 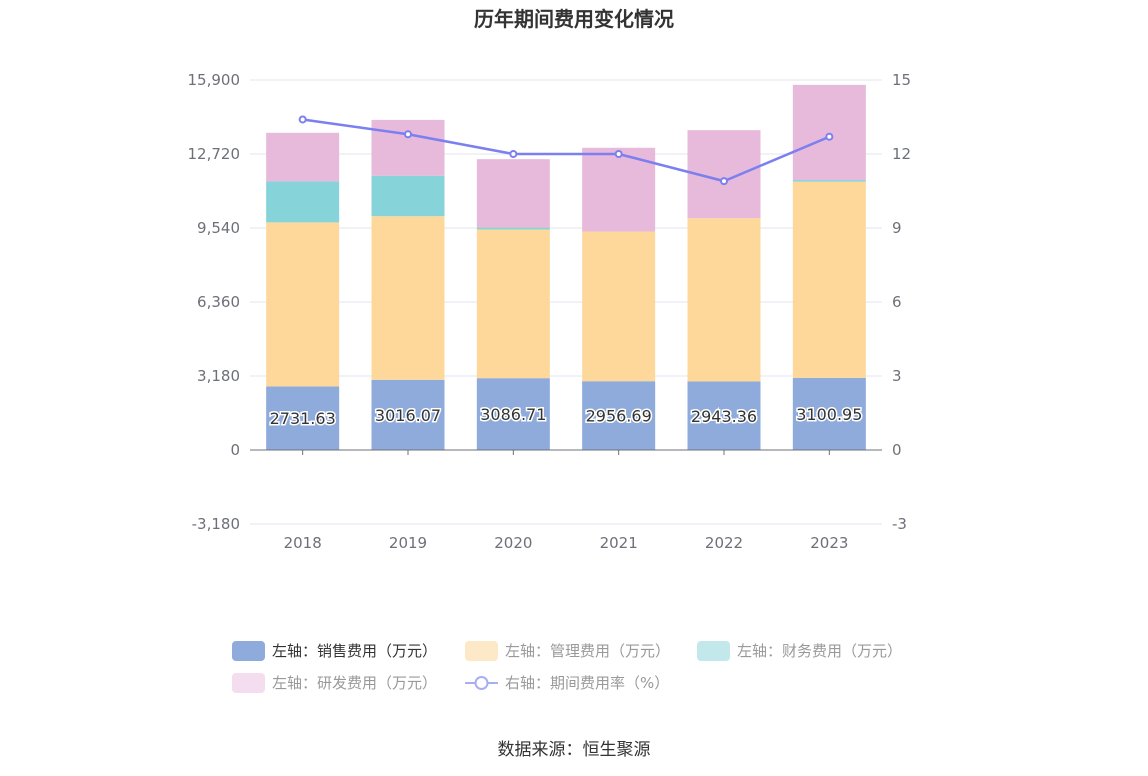 What do you see at coordinates (899, 524) in the screenshot?
I see `right-tick-label: -3` at bounding box center [899, 524].